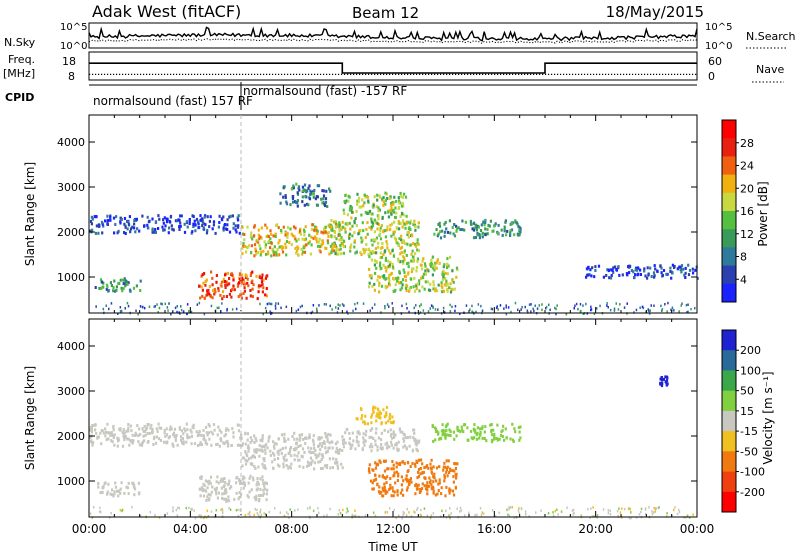 This screenshot has width=800, height=554. I want to click on frequency-panel: 18 8 60 0, so click(423, 67).